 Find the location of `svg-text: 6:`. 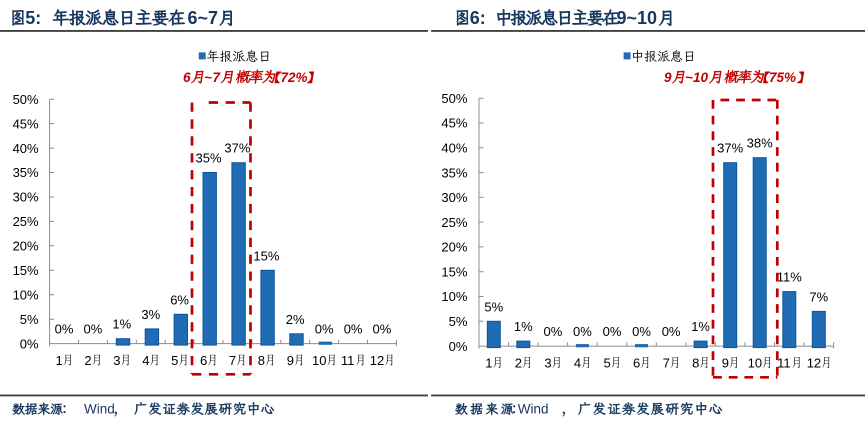

svg-text: 6: is located at coordinates (478, 18).